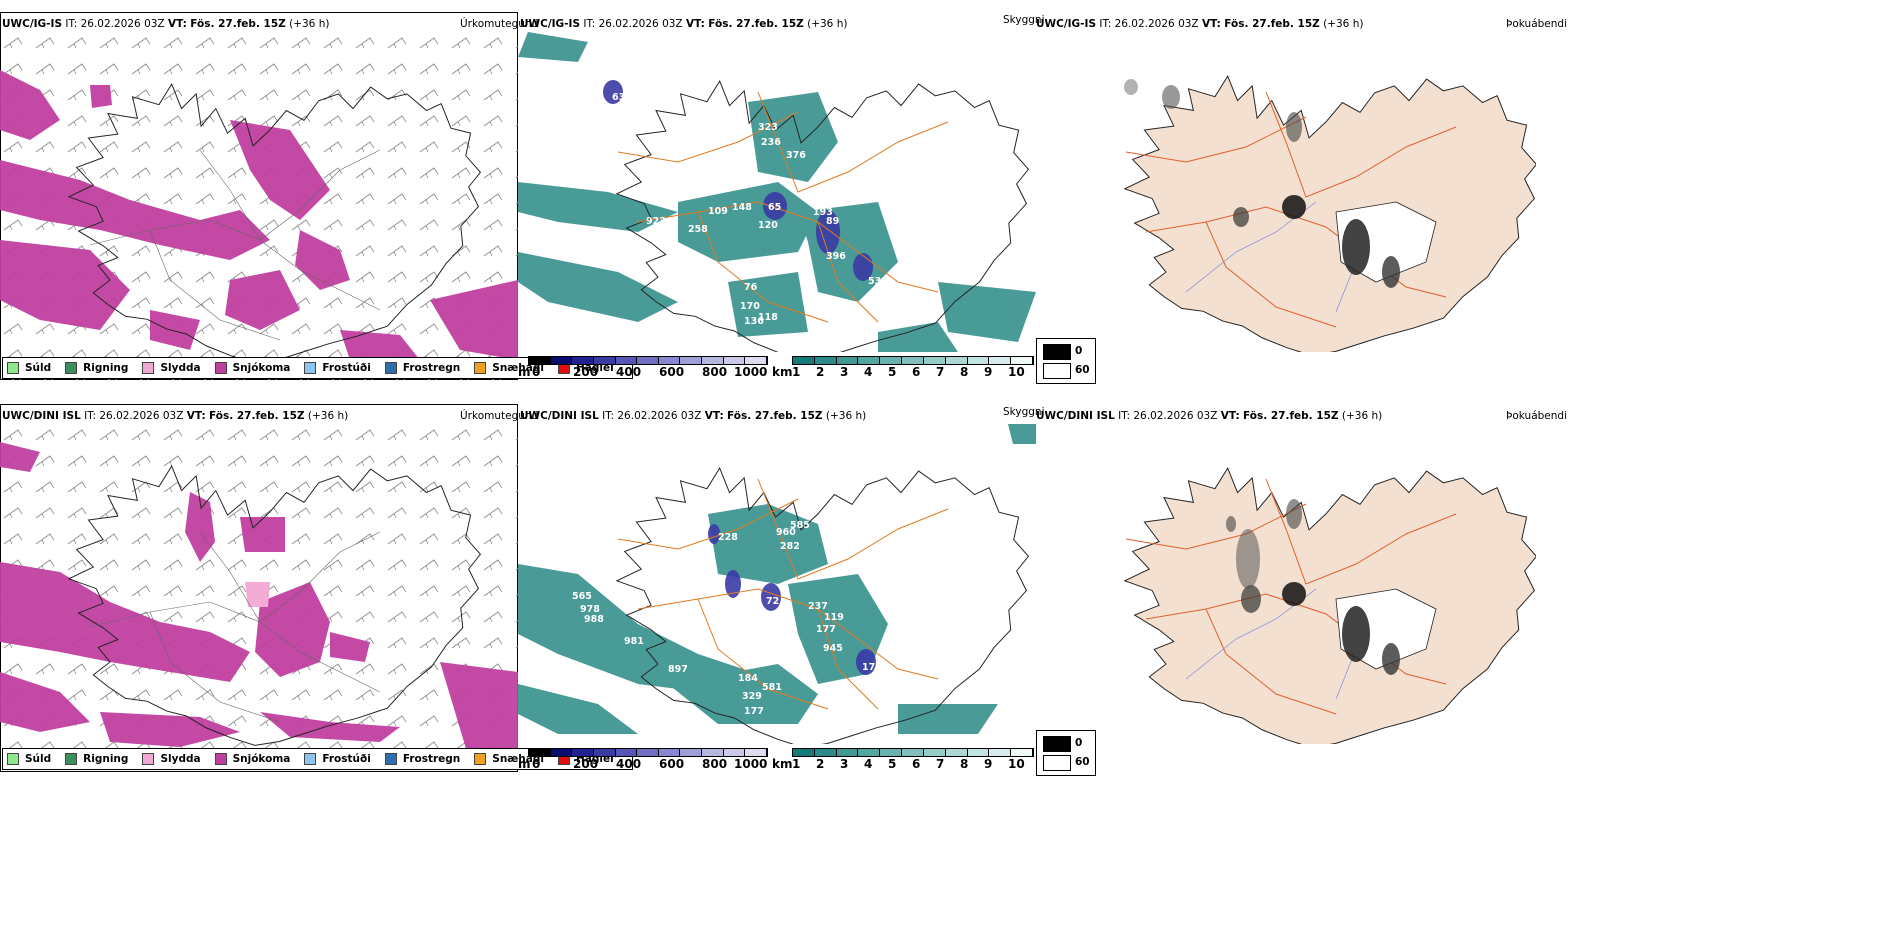 The image size is (1900, 950). I want to click on tick: 2, so click(820, 372).